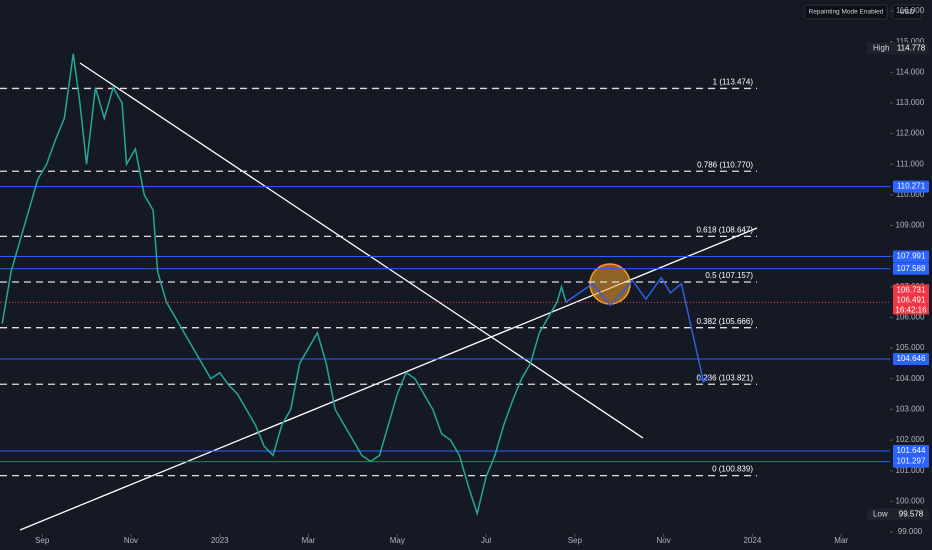 The width and height of the screenshot is (932, 550). I want to click on arrow-head, so click(703, 379).